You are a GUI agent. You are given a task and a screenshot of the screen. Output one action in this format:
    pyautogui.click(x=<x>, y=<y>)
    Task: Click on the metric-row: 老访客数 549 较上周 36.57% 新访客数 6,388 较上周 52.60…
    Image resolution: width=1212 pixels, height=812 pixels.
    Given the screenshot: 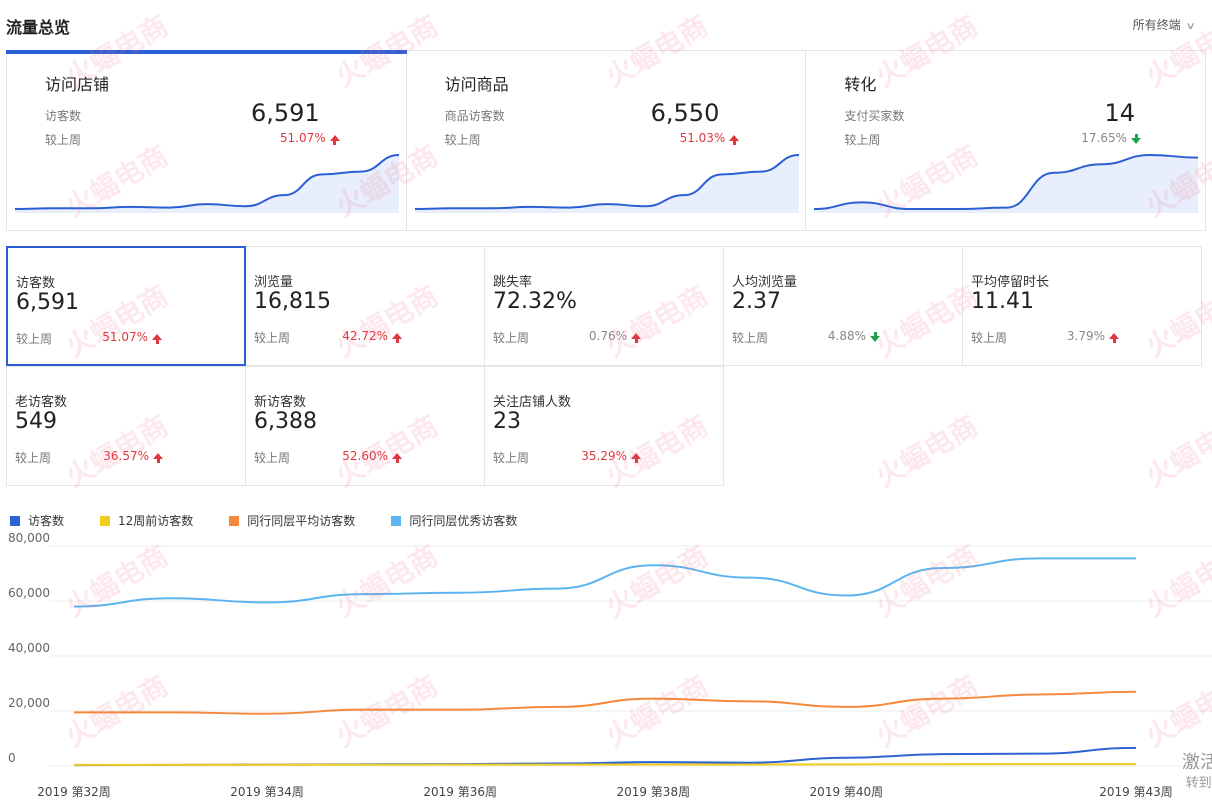 What is the action you would take?
    pyautogui.click(x=606, y=426)
    